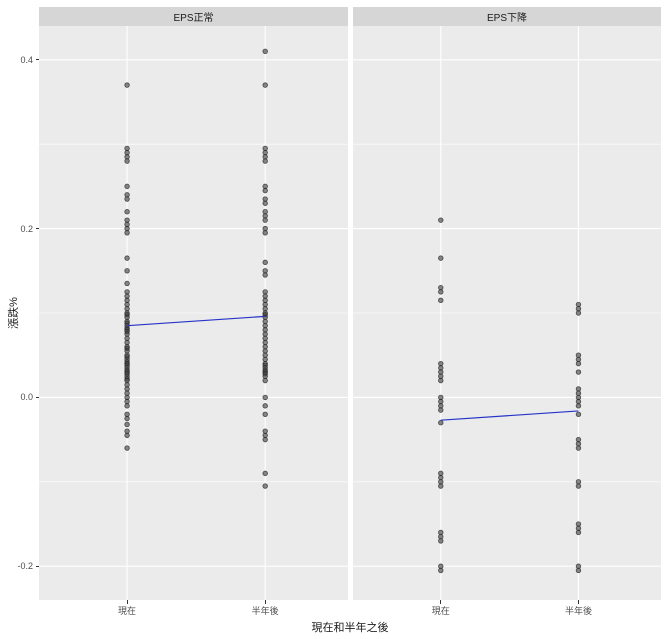 The width and height of the screenshot is (666, 639). I want to click on facet-strip-eps-decline: EPS下降, so click(507, 16).